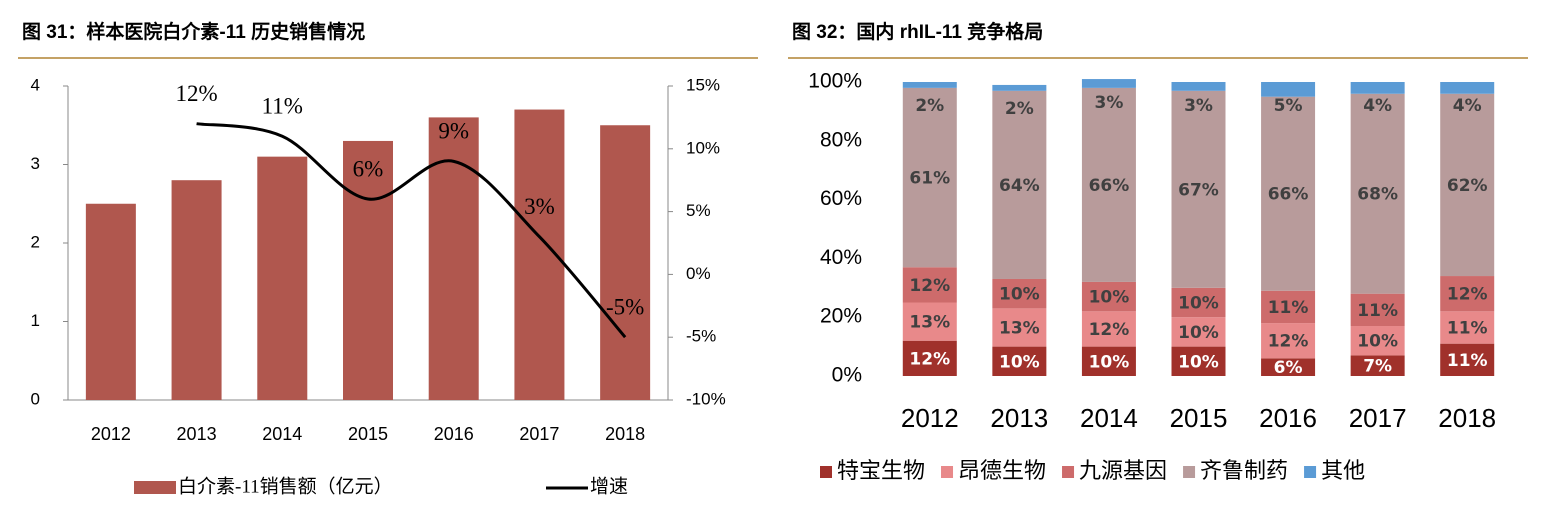 This screenshot has width=1544, height=510. What do you see at coordinates (841, 139) in the screenshot?
I see `y-tick-label: 80%` at bounding box center [841, 139].